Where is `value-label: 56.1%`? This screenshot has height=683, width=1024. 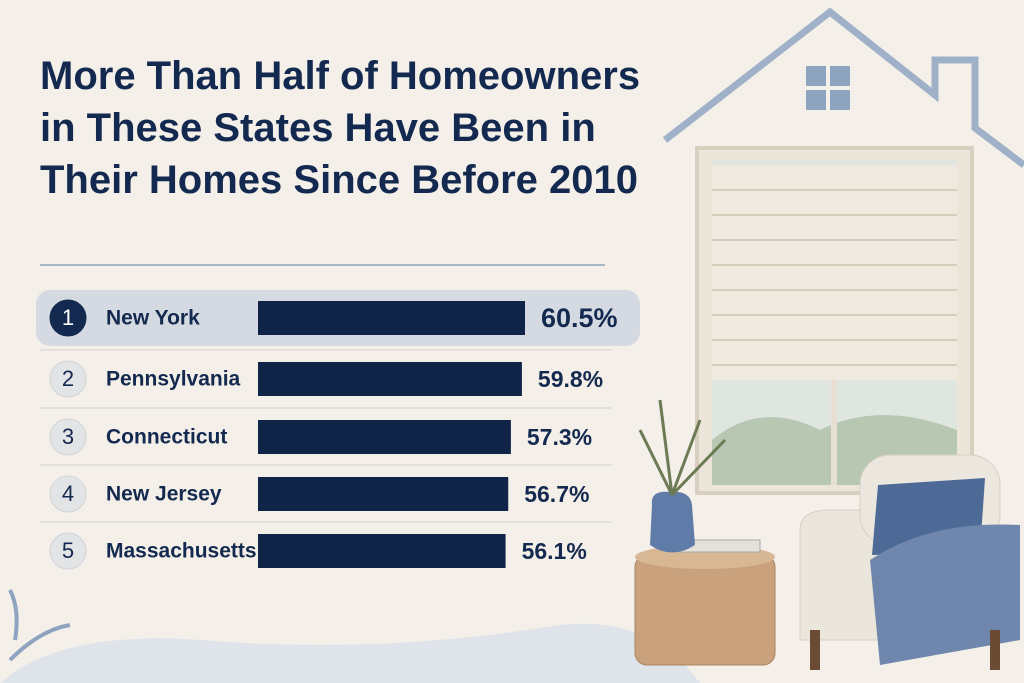
value-label: 56.1% is located at coordinates (554, 551).